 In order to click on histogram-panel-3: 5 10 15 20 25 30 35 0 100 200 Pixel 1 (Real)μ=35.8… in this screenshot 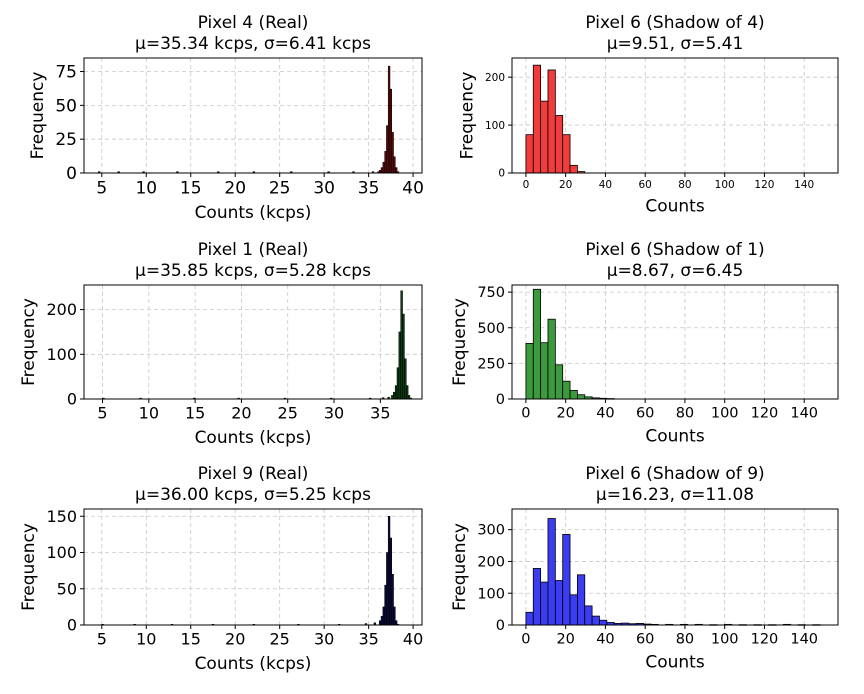, I will do `click(221, 344)`.